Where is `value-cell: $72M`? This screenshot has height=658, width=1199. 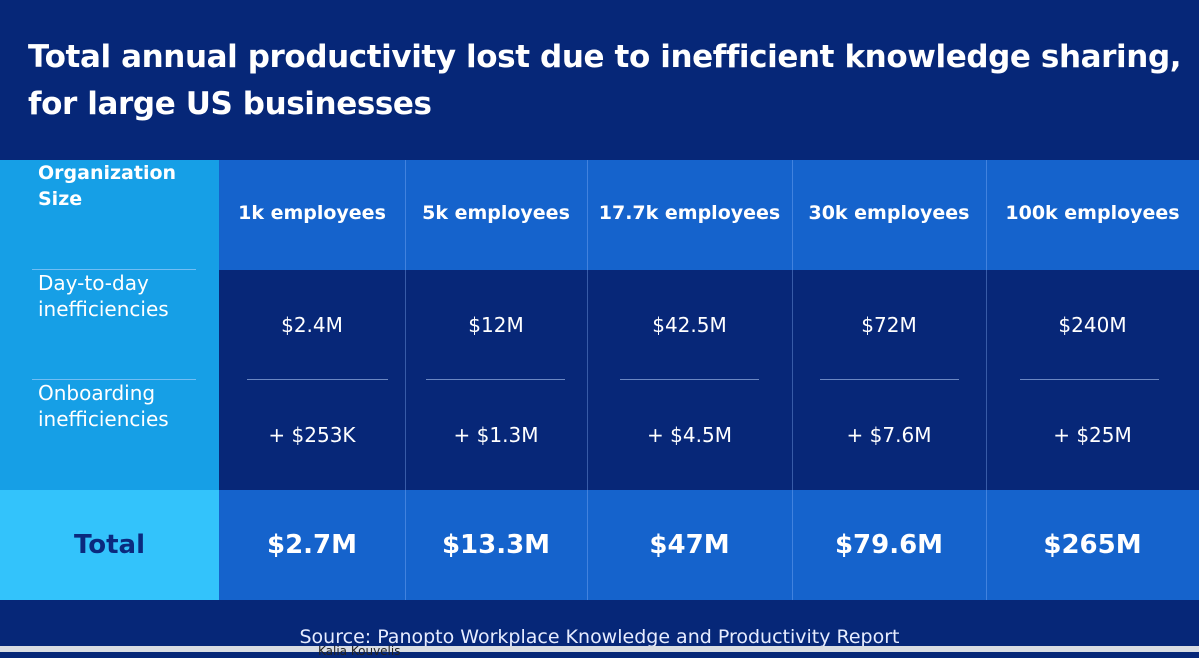 value-cell: $72M is located at coordinates (889, 325).